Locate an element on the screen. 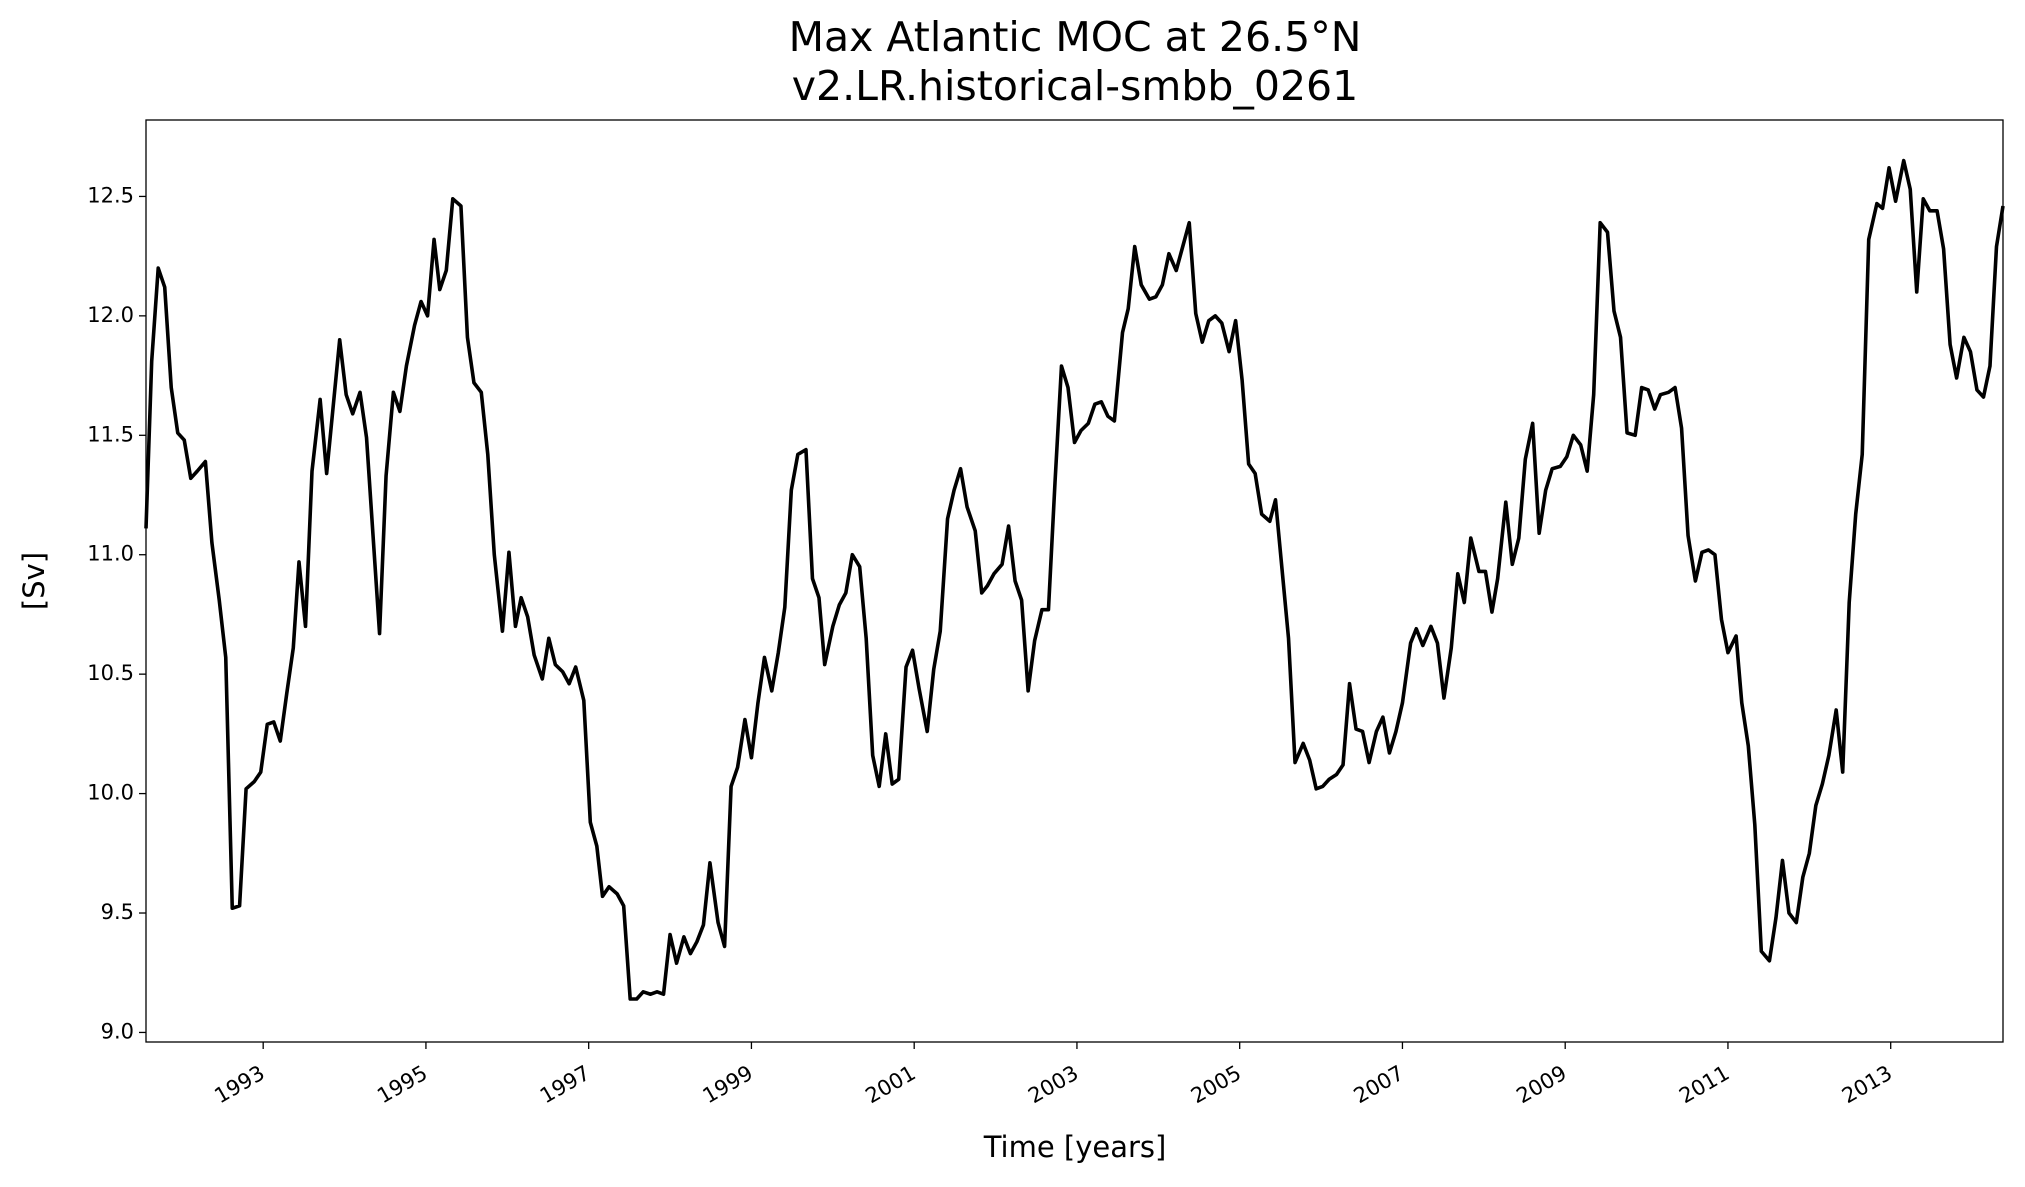 This screenshot has width=2025, height=1187. chart-title: Max Atlantic MOC at 26.5°N is located at coordinates (1075, 37).